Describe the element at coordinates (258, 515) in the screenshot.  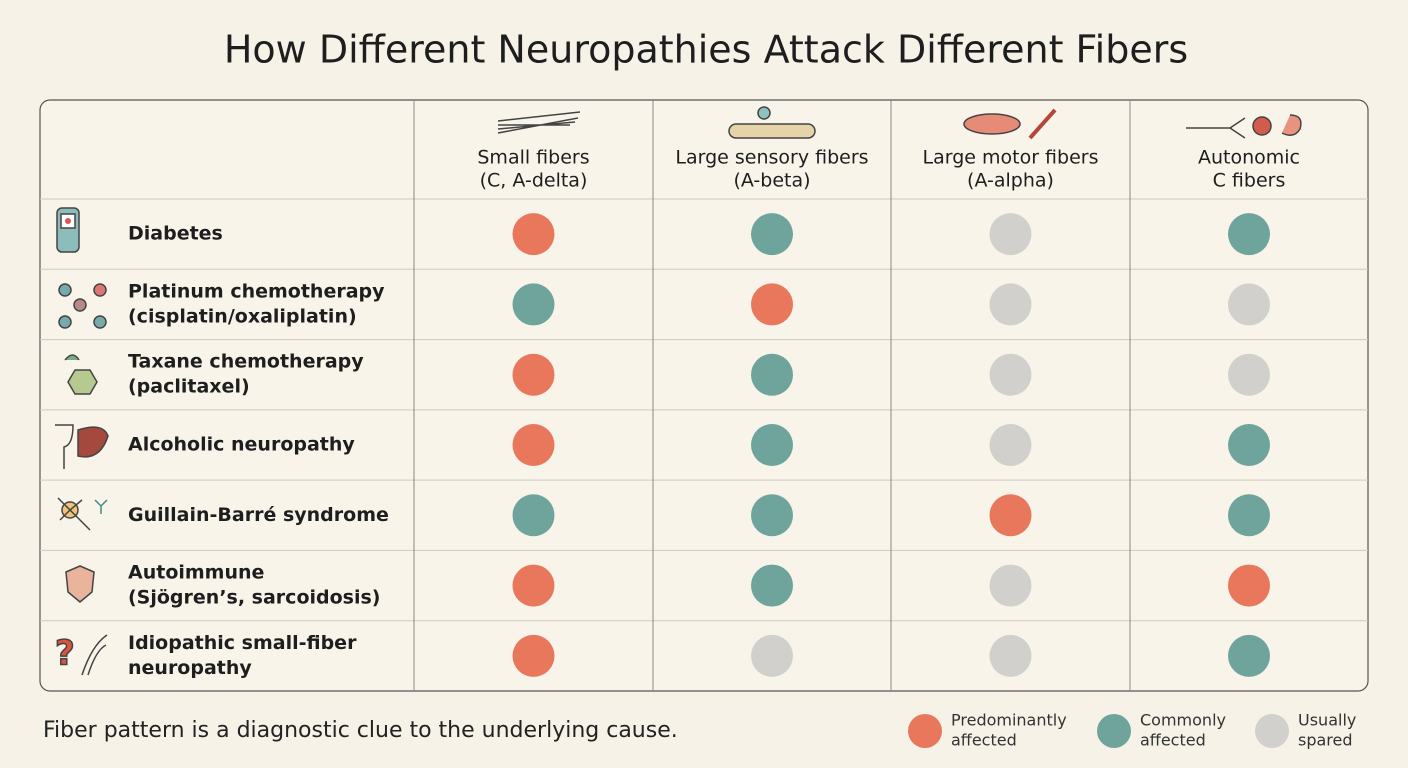
I see `row-label: Guillain-Barré syndrome` at that location.